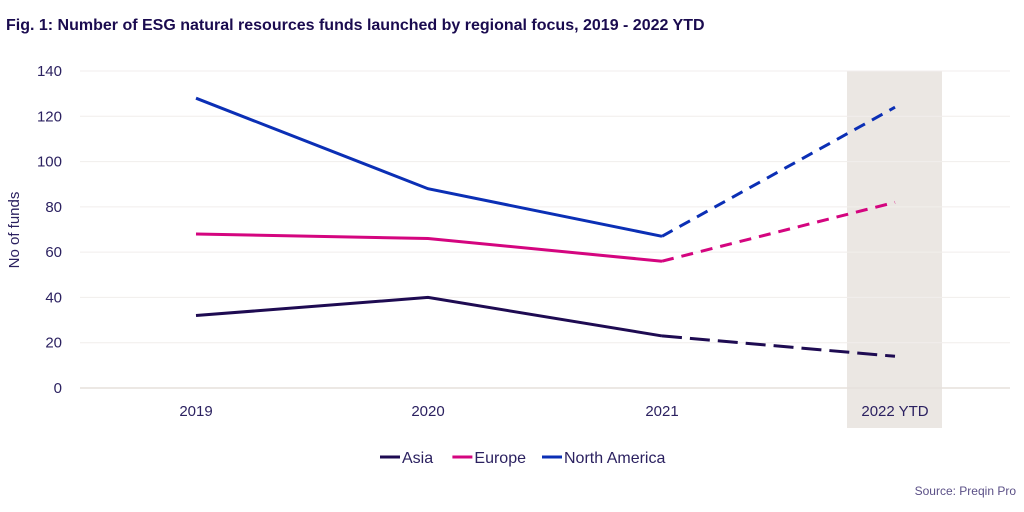  Describe the element at coordinates (417, 458) in the screenshot. I see `legend-label: Asia` at that location.